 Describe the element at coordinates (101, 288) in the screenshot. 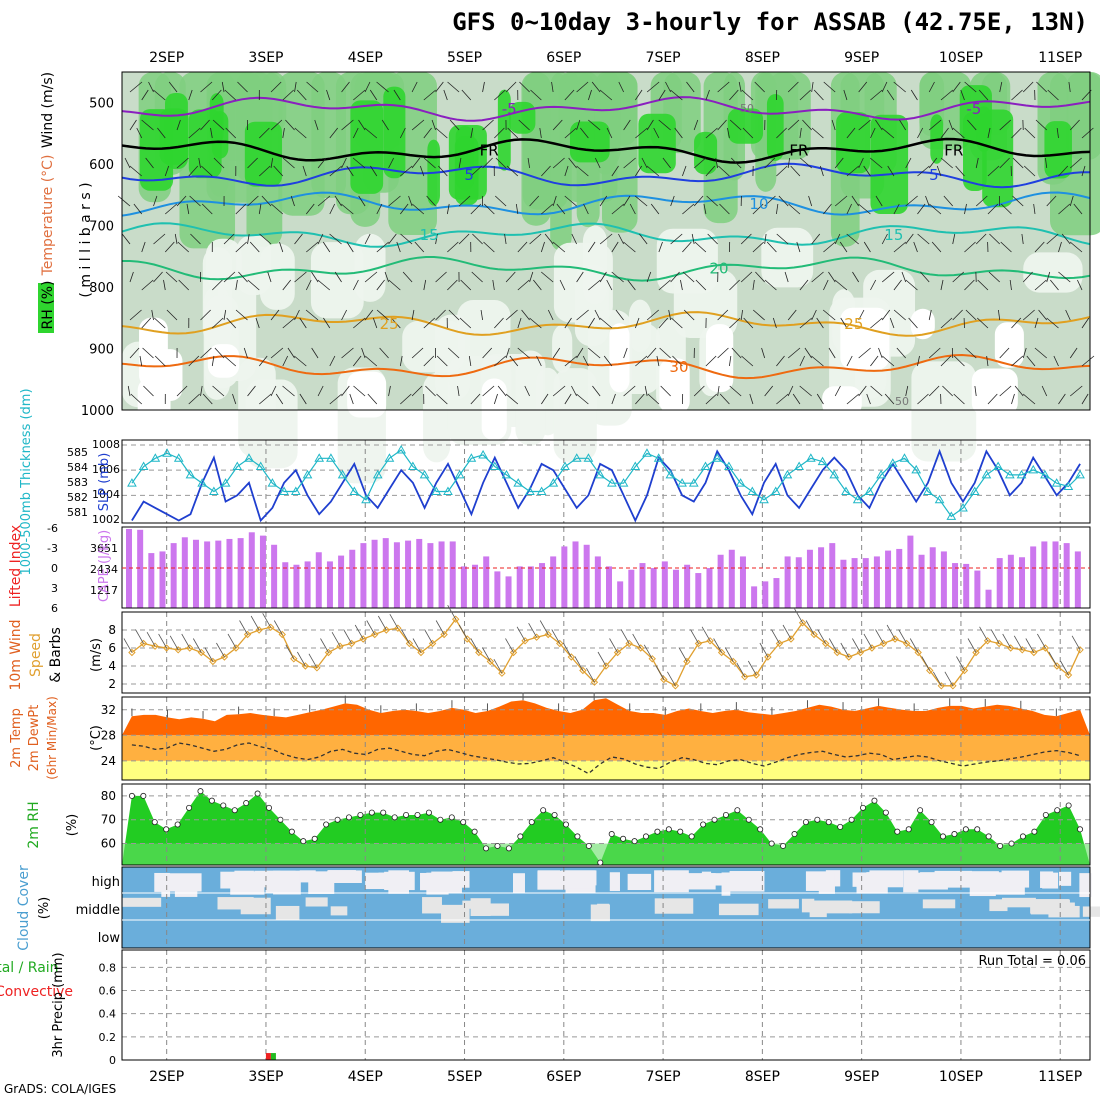

I see `pressure-tick-label: 800` at that location.